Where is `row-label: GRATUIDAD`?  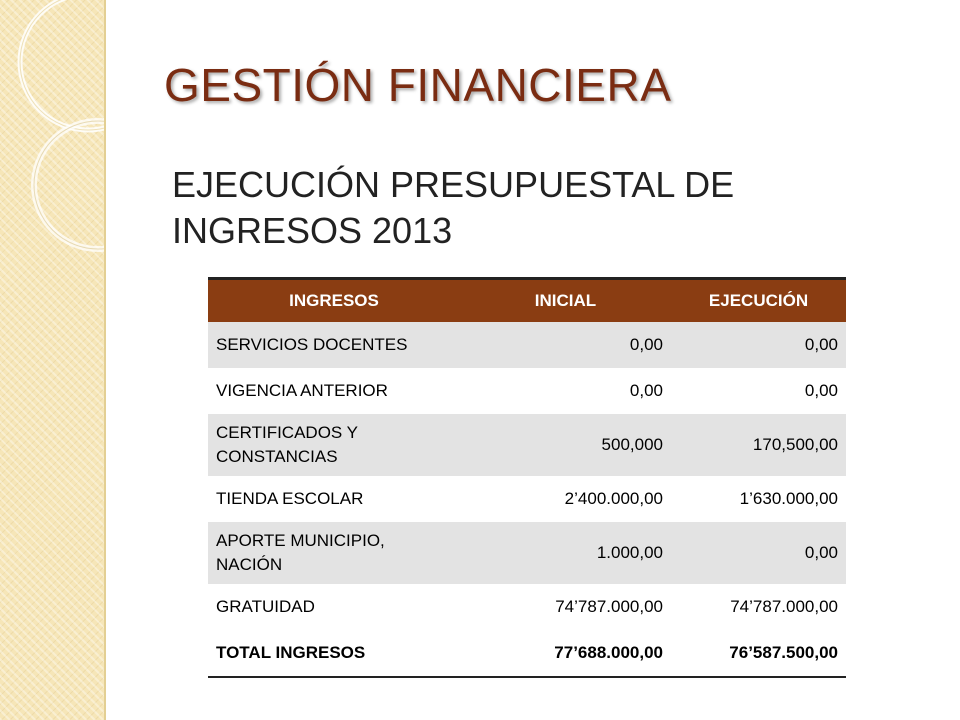 row-label: GRATUIDAD is located at coordinates (334, 607).